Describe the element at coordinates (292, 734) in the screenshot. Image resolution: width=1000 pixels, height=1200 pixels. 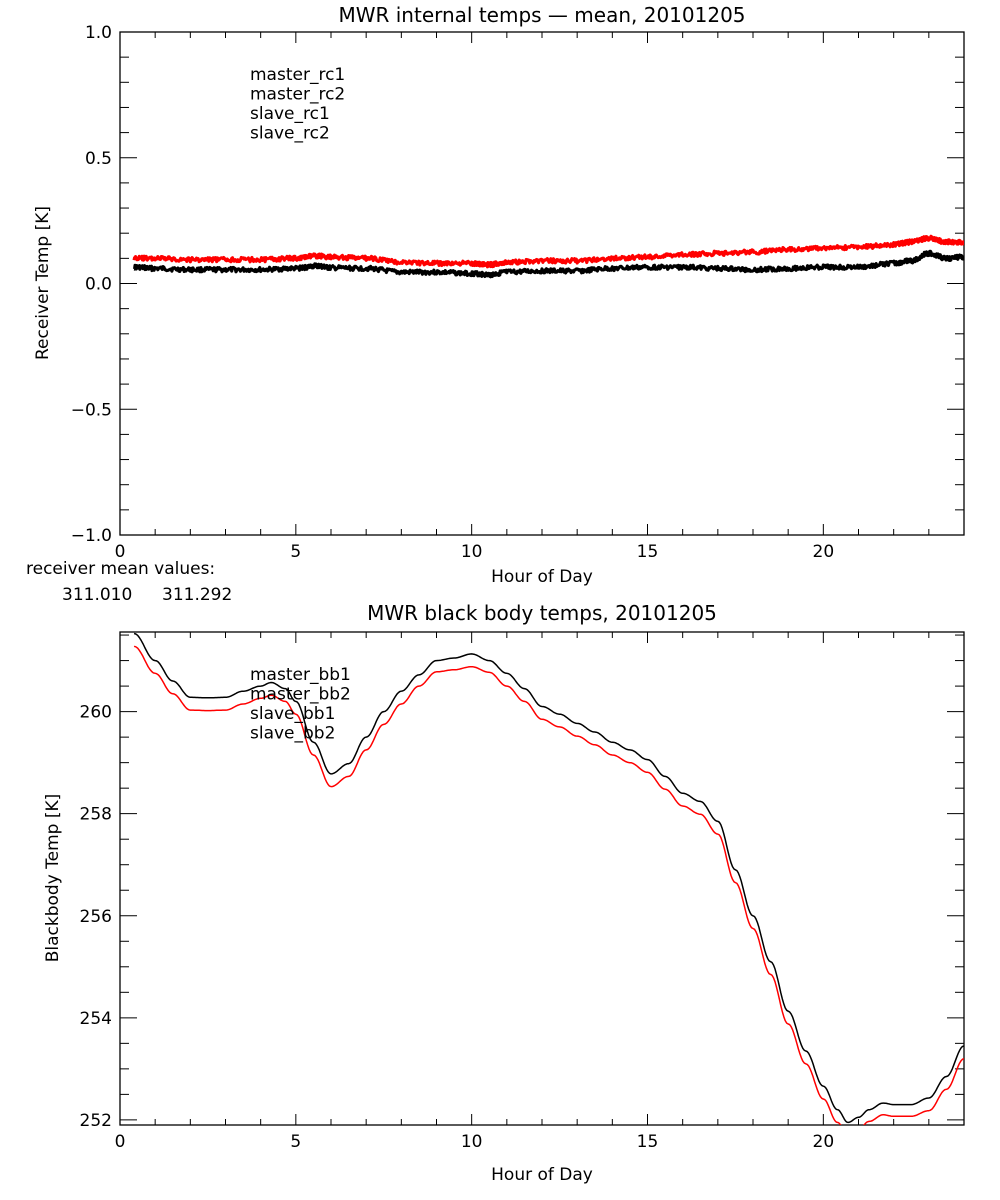
I see `legend-entry-slave-bb2: slave_bb2` at that location.